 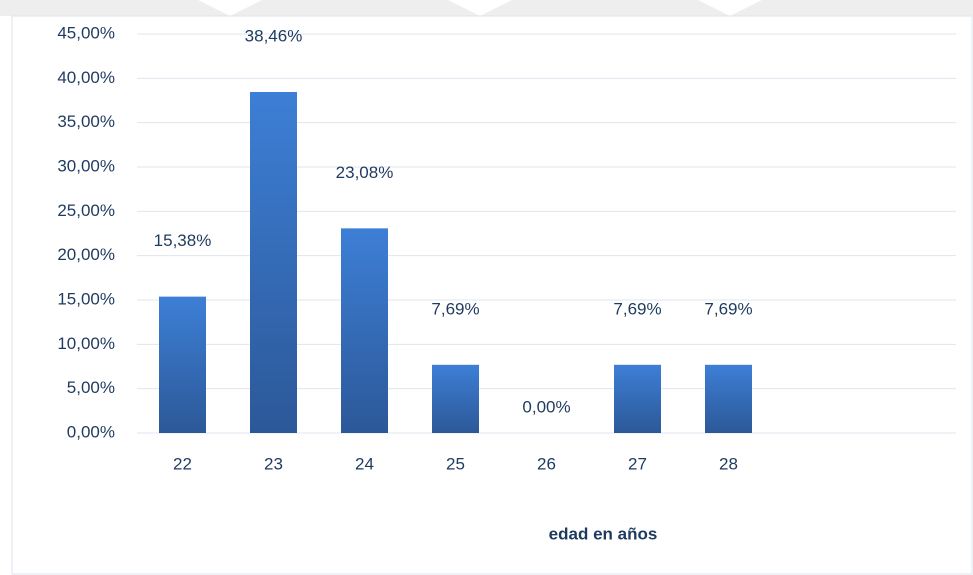 I want to click on x-tick-label: 24, so click(x=364, y=463).